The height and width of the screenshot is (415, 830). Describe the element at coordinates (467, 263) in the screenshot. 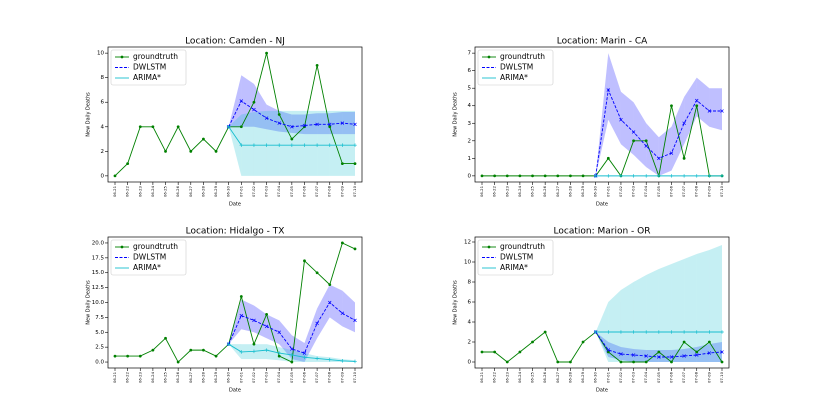

I see `y-tick-label: 10` at that location.